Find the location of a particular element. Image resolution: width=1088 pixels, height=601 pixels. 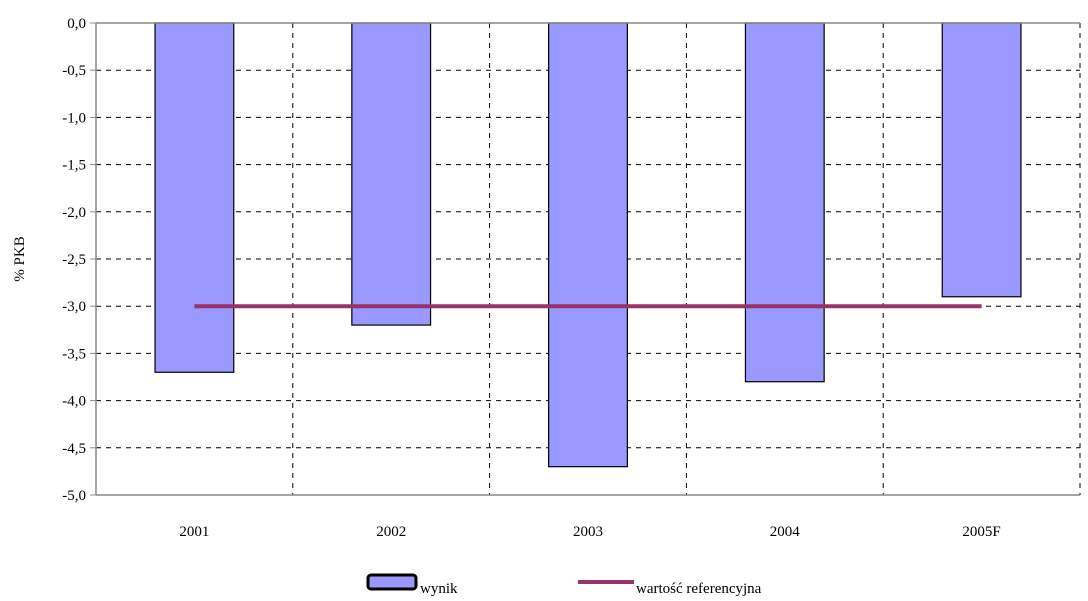

legend-label-wynik: wynik is located at coordinates (439, 588).